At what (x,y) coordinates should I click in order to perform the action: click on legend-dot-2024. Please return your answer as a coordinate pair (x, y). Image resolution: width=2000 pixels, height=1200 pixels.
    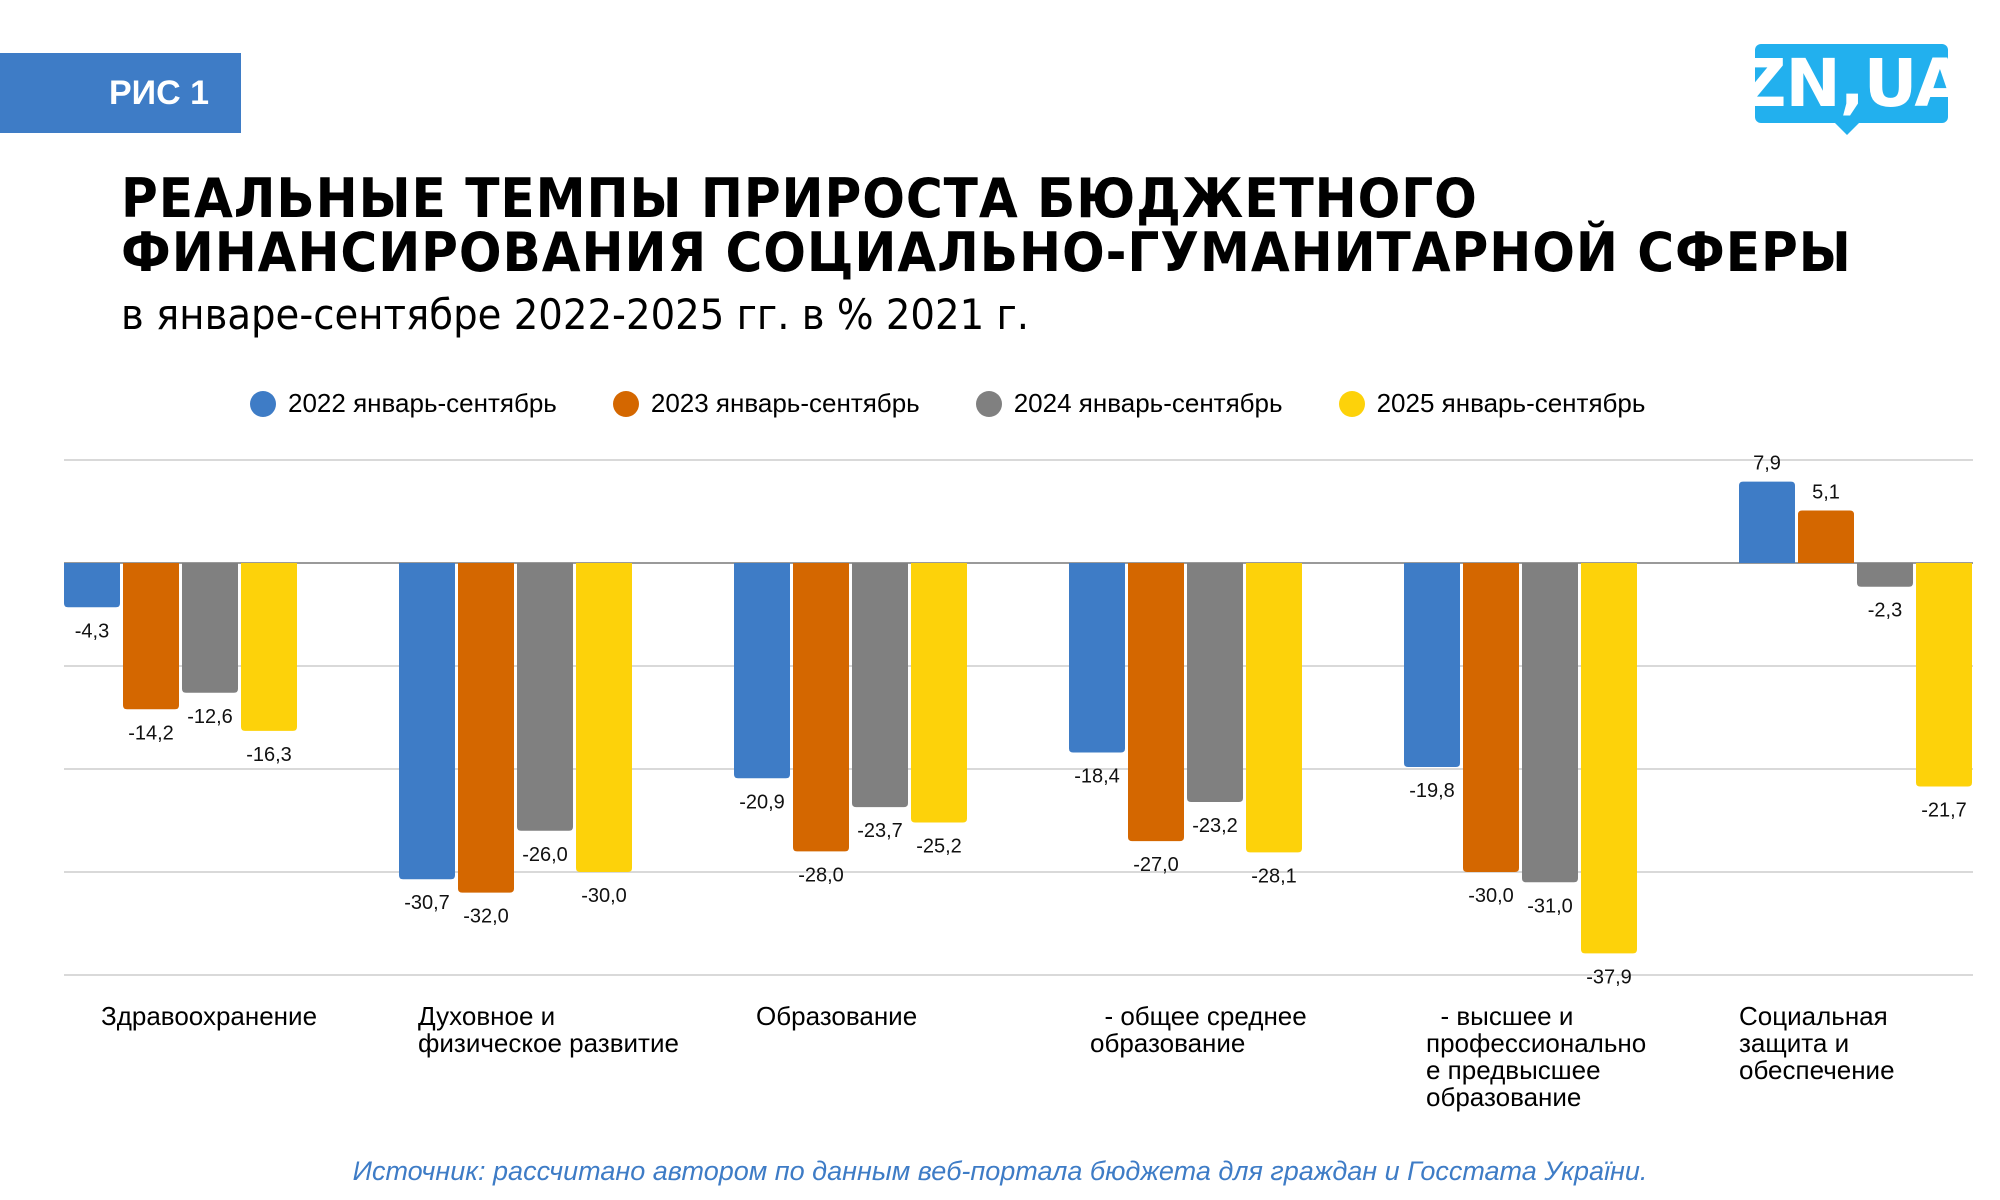
    Looking at the image, I should click on (988, 403).